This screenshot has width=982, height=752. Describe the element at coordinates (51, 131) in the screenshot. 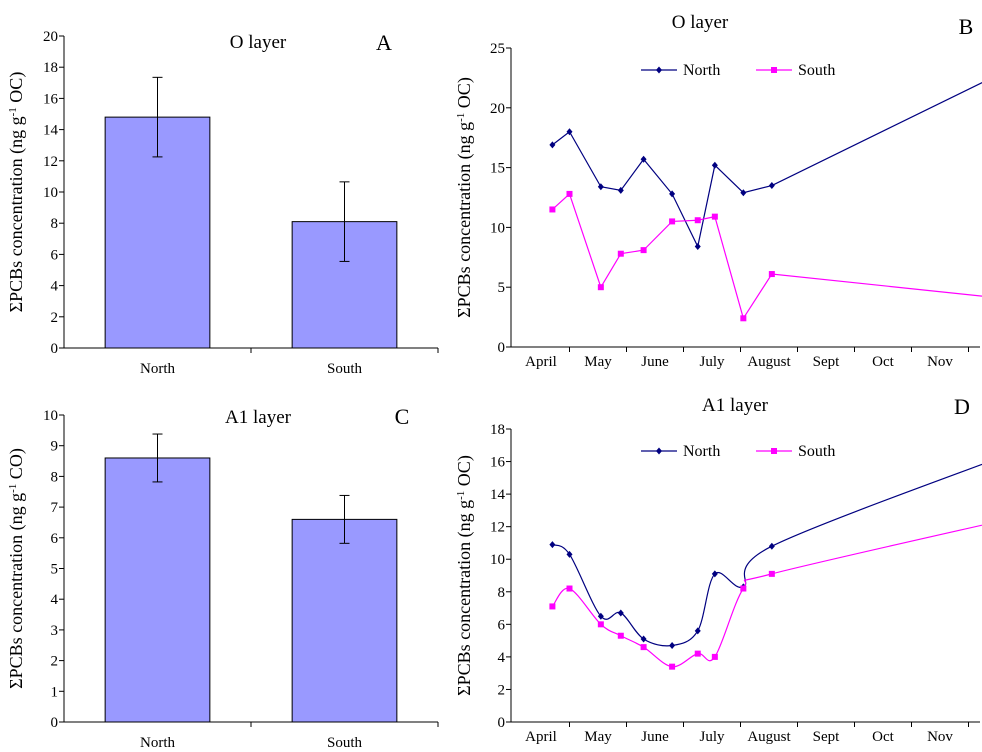

I see `y-tick-label: 14` at that location.